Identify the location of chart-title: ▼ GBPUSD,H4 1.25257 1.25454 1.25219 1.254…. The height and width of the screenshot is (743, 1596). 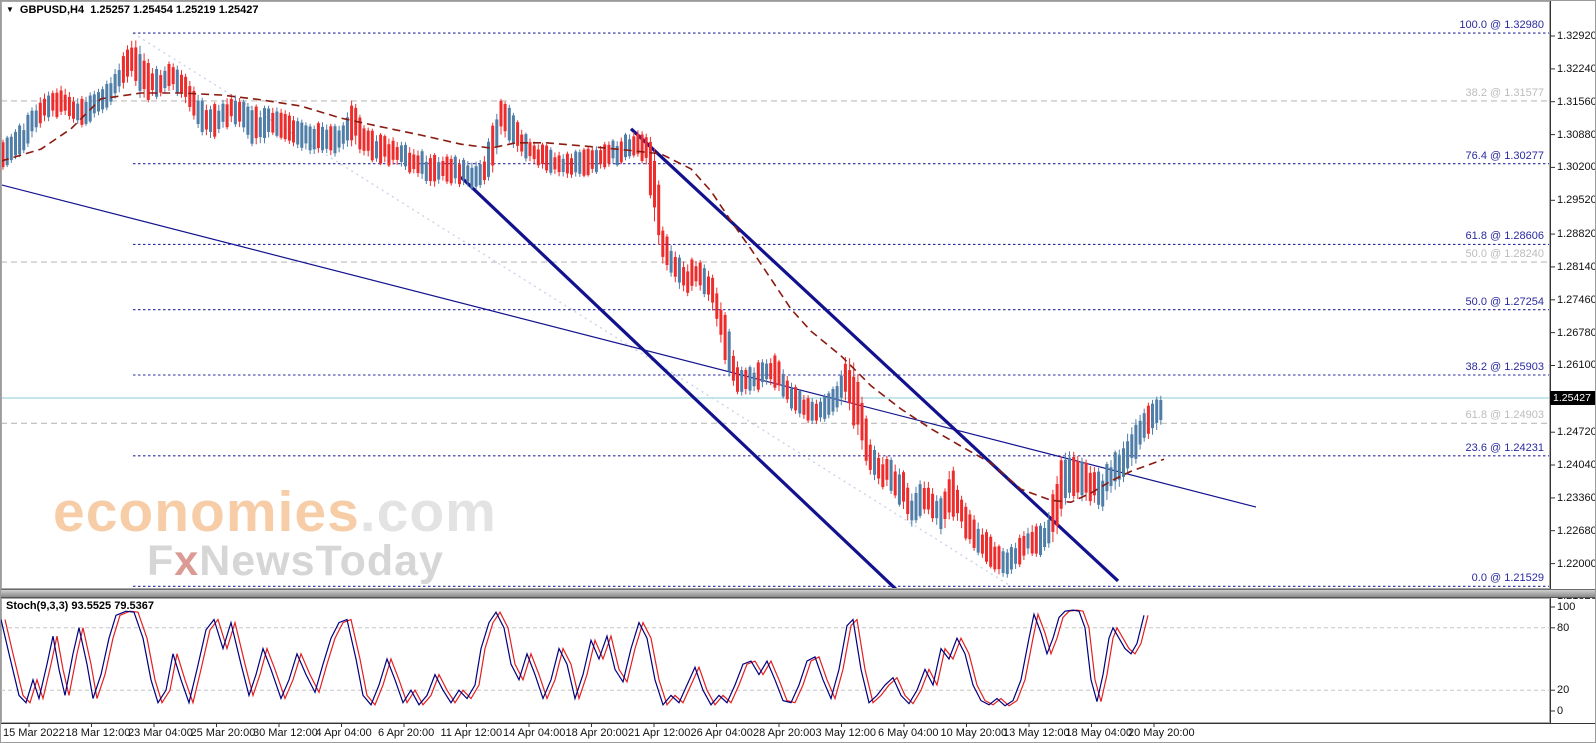
(132, 10).